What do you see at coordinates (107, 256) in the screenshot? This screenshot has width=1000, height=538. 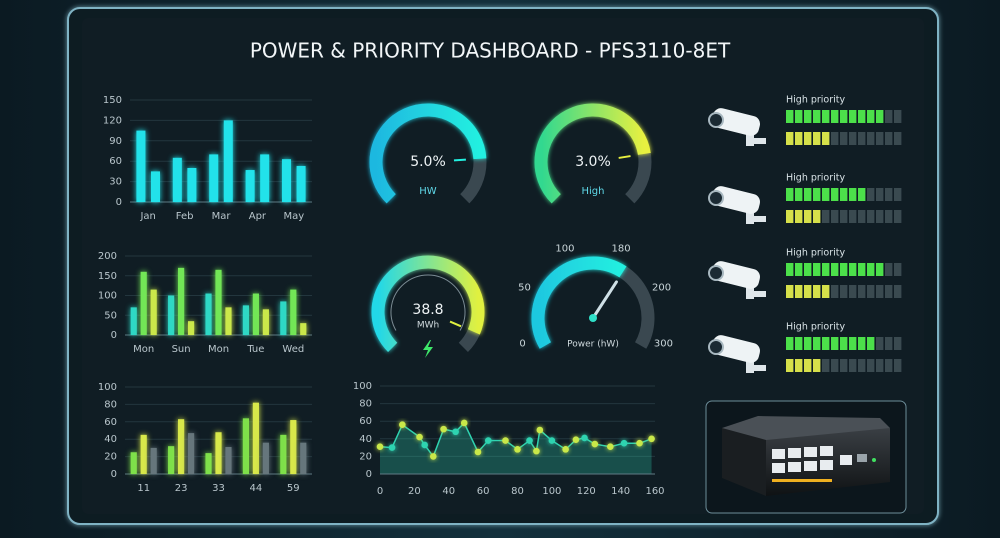 I see `y-tick-label: 200` at bounding box center [107, 256].